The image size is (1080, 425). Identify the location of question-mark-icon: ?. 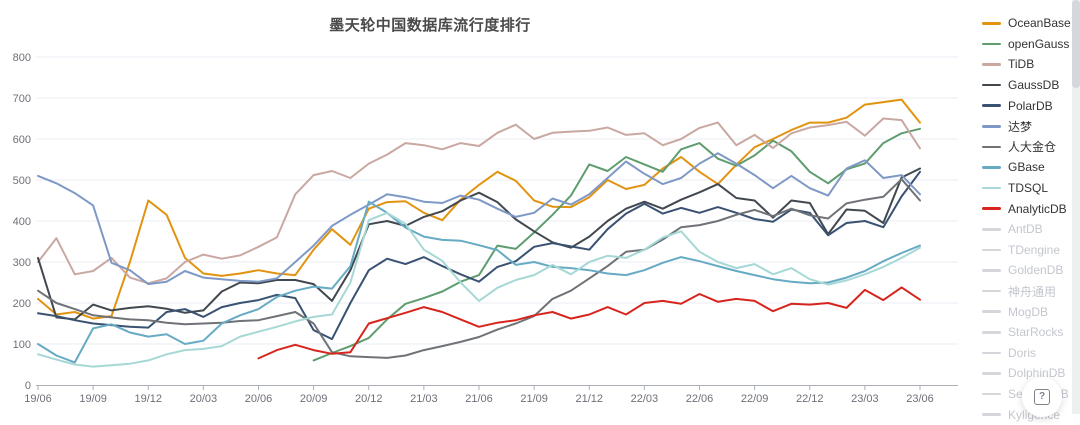
(1042, 397).